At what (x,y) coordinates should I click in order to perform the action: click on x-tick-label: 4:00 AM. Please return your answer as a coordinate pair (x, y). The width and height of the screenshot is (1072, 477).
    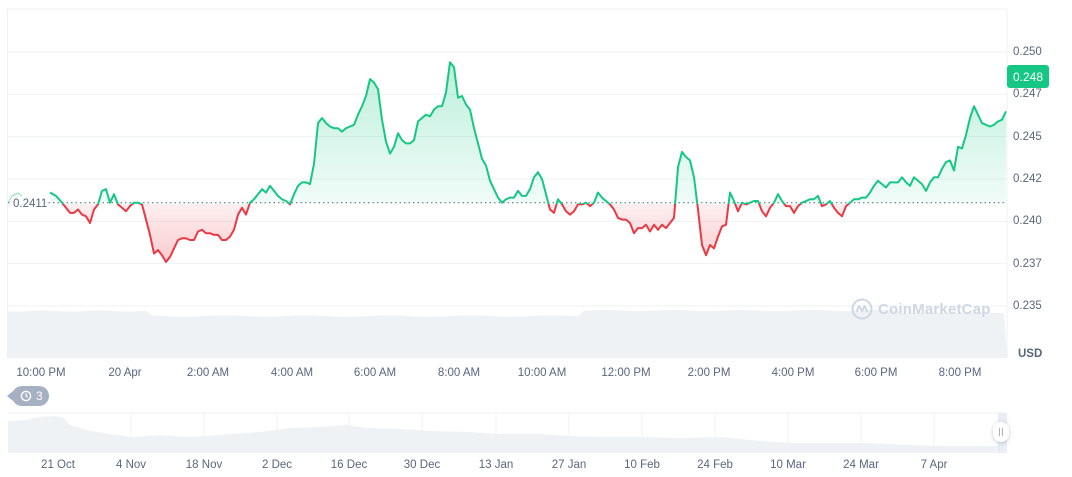
    Looking at the image, I should click on (292, 373).